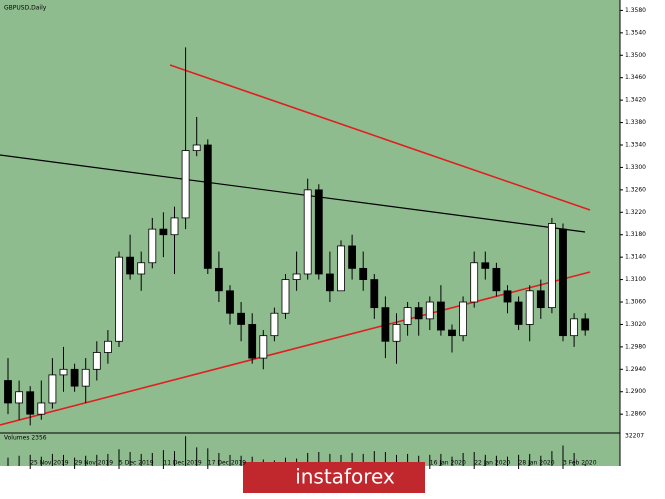  Describe the element at coordinates (25, 8) in the screenshot. I see `chart-title: GBPUSD,Daily` at that location.